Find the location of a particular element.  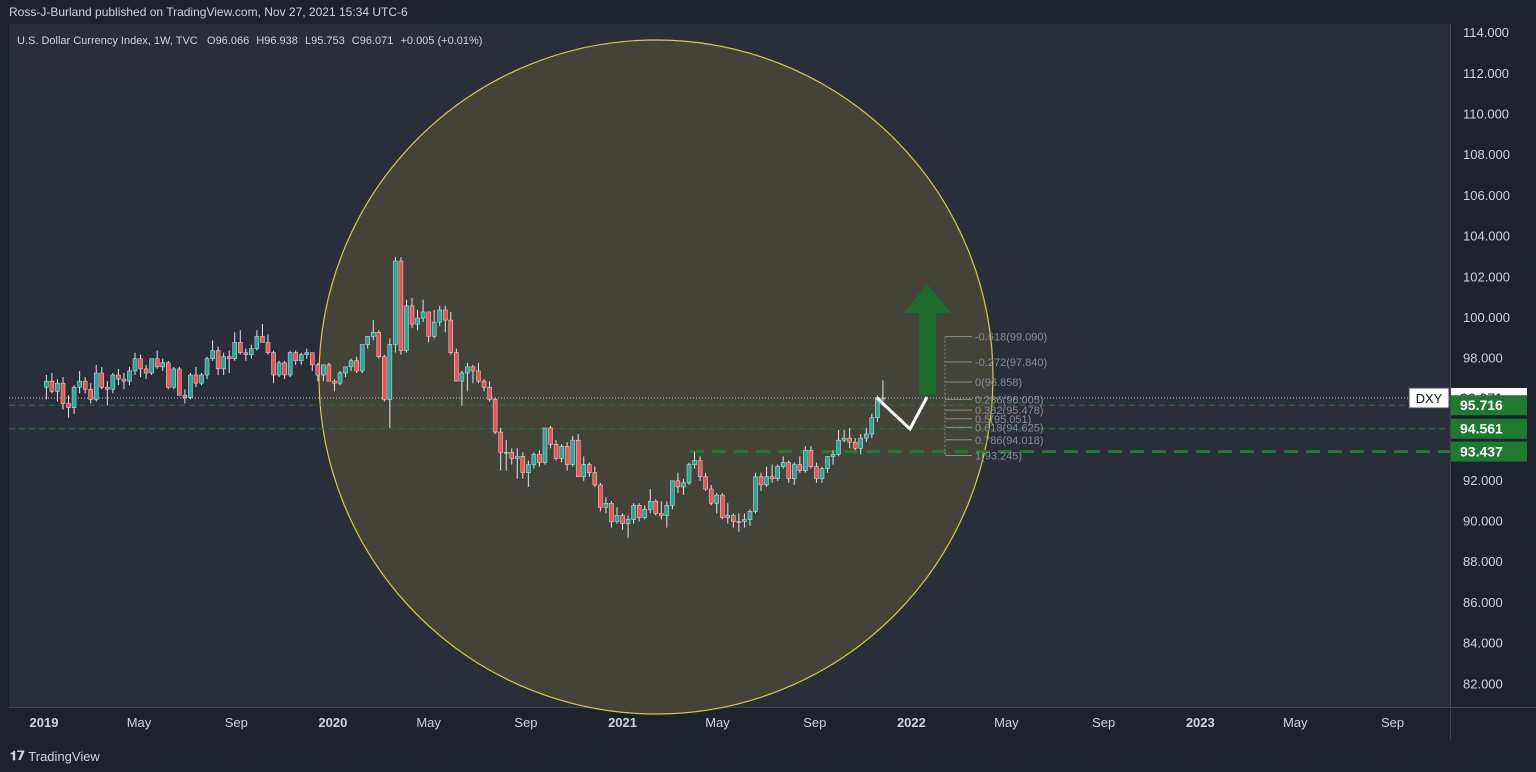

projection-zigzag is located at coordinates (902, 414).